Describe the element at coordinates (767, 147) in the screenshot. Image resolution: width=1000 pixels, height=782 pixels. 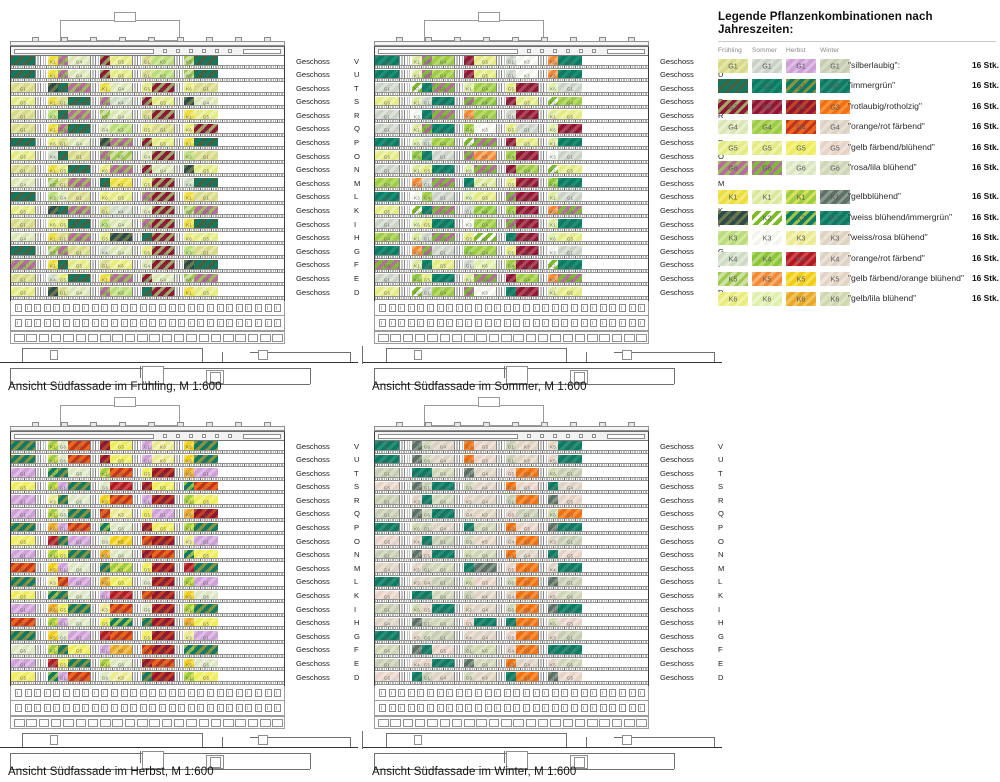
I see `legend-swatch-code: G5` at that location.